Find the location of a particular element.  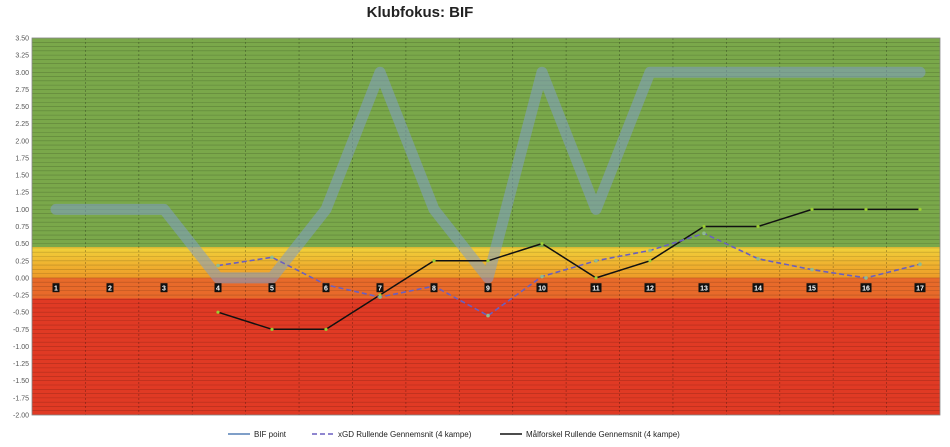

y-tick-label: 3.50 is located at coordinates (22, 39).